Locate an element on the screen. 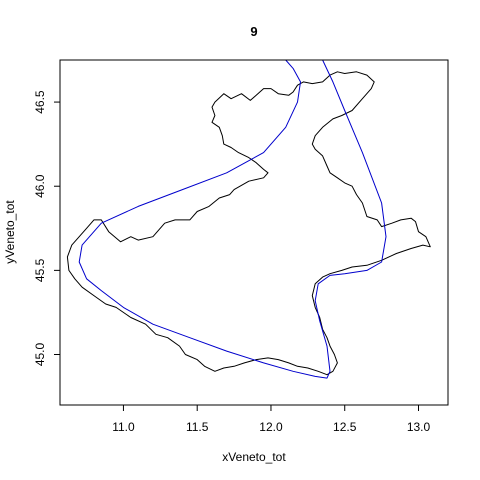 The width and height of the screenshot is (480, 480). x-tick-label: 13.0 is located at coordinates (419, 427).